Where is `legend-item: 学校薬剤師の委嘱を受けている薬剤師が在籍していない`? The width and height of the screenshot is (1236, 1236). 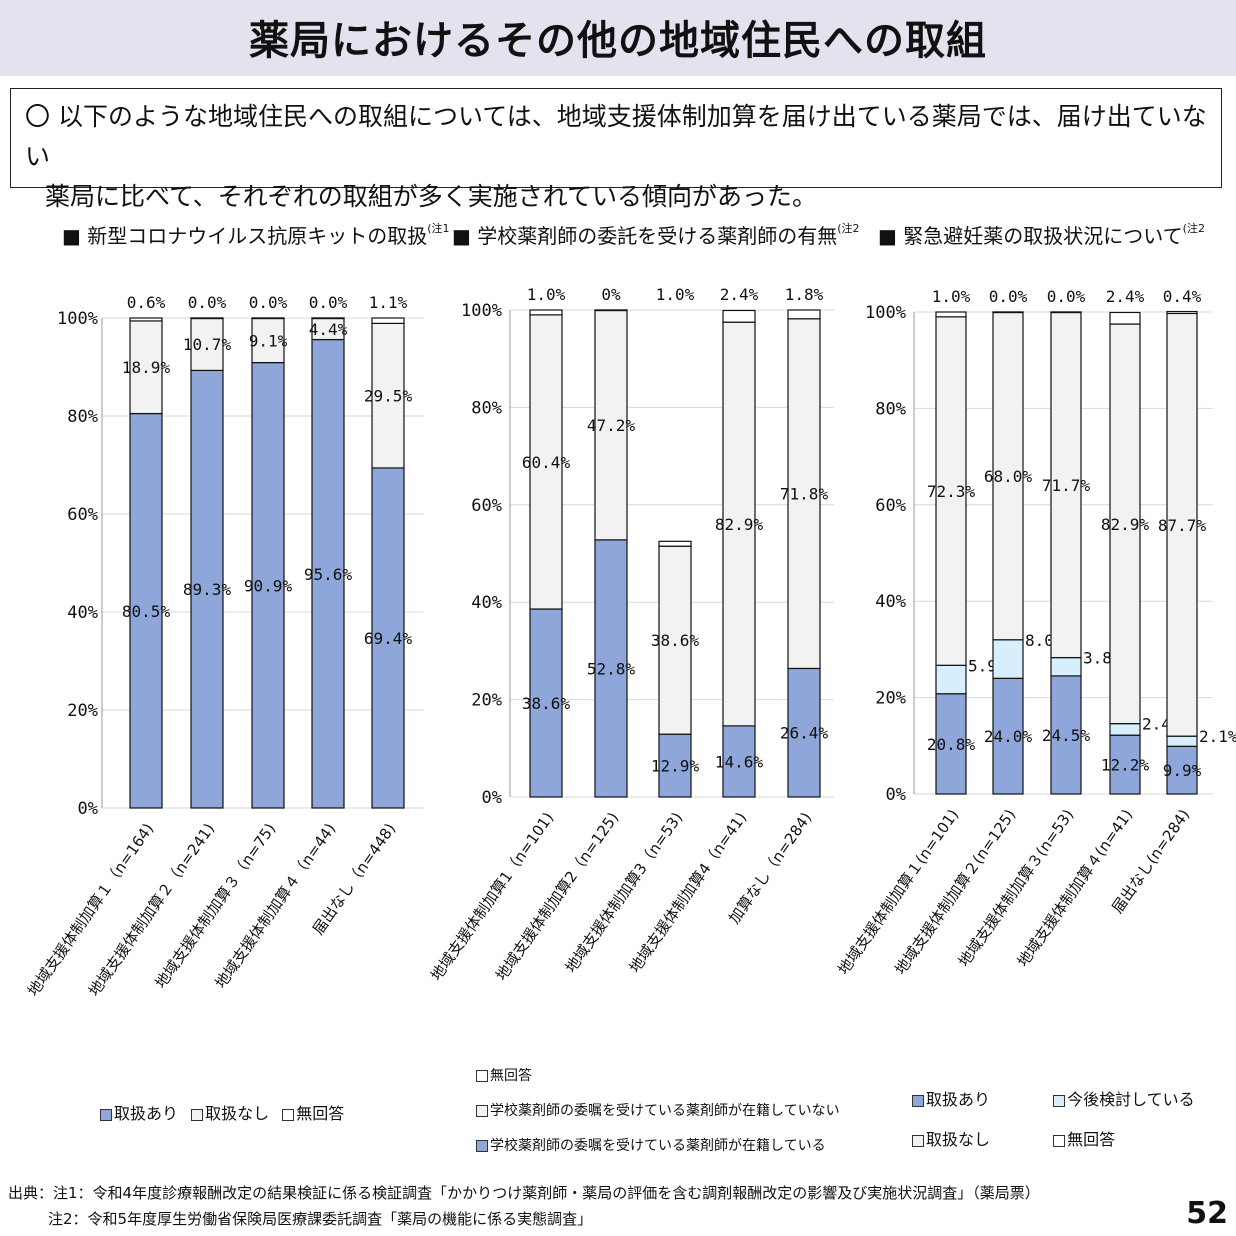
legend-item: 学校薬剤師の委嘱を受けている薬剤師が在籍していない is located at coordinates (658, 1111).